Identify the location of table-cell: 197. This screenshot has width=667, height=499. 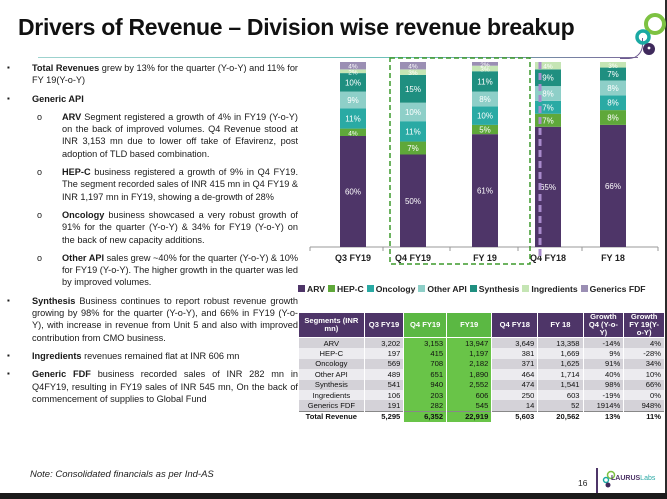
(384, 353).